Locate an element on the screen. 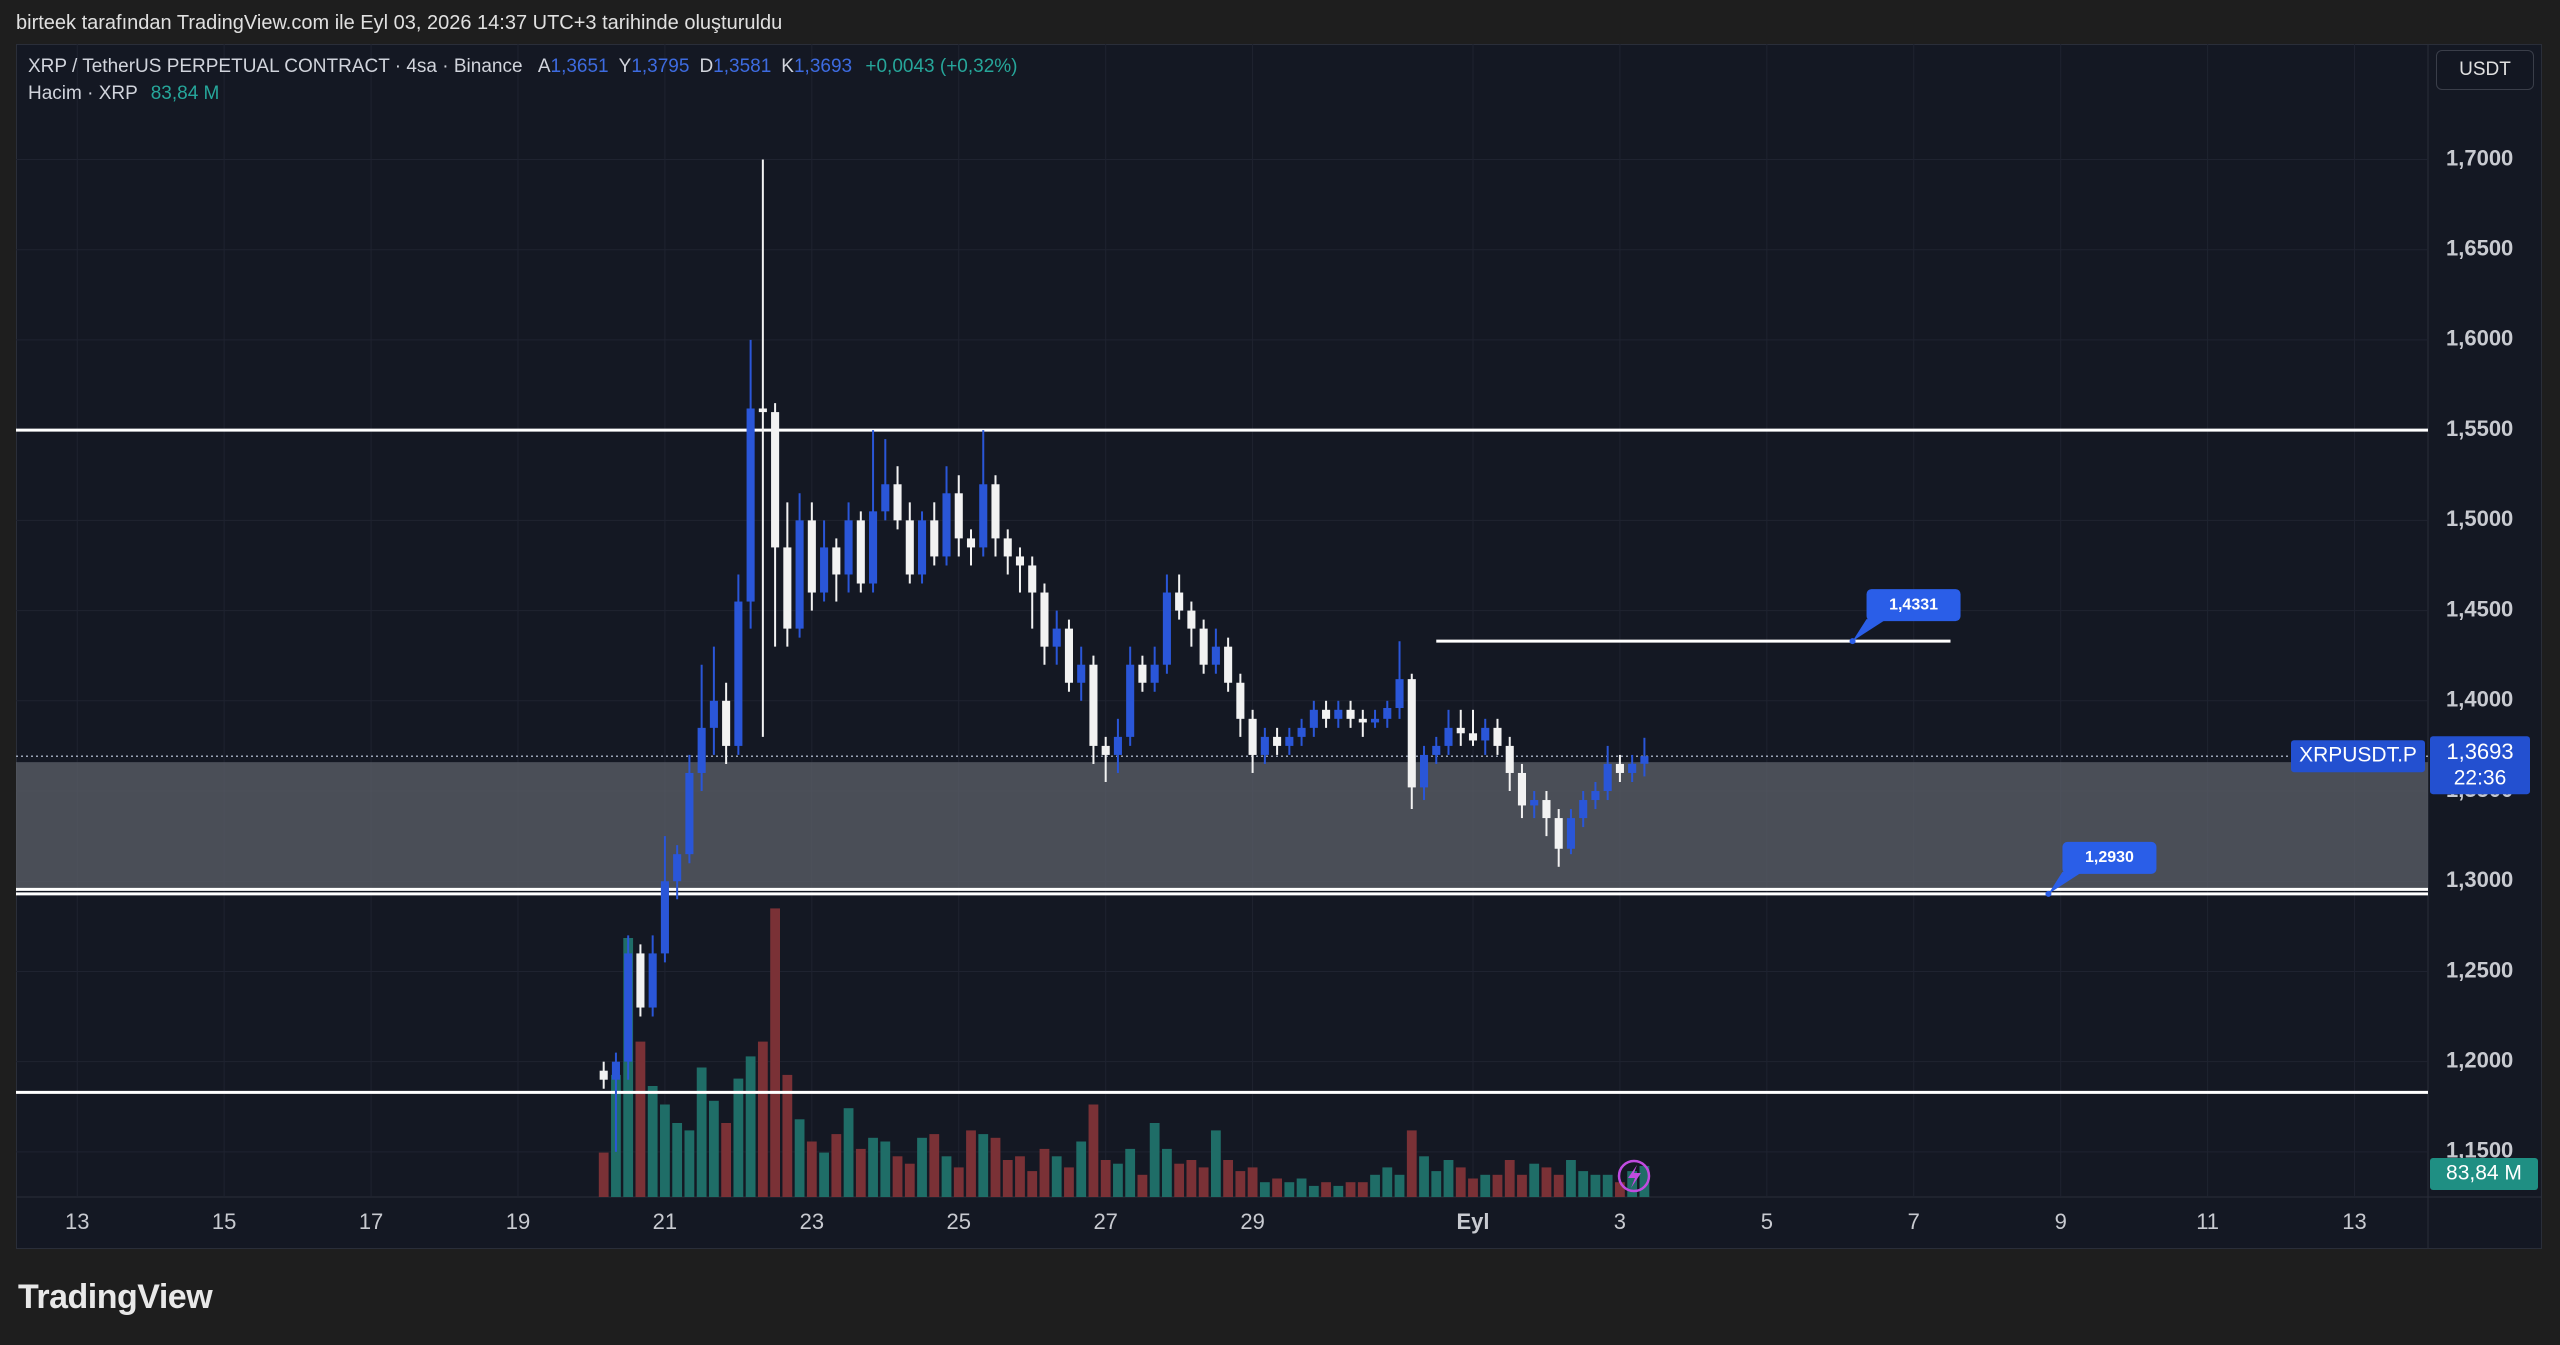 The height and width of the screenshot is (1345, 2560). ohlc: A1,3651 Y1,3795 D1,3581 K1,3693 is located at coordinates (690, 66).